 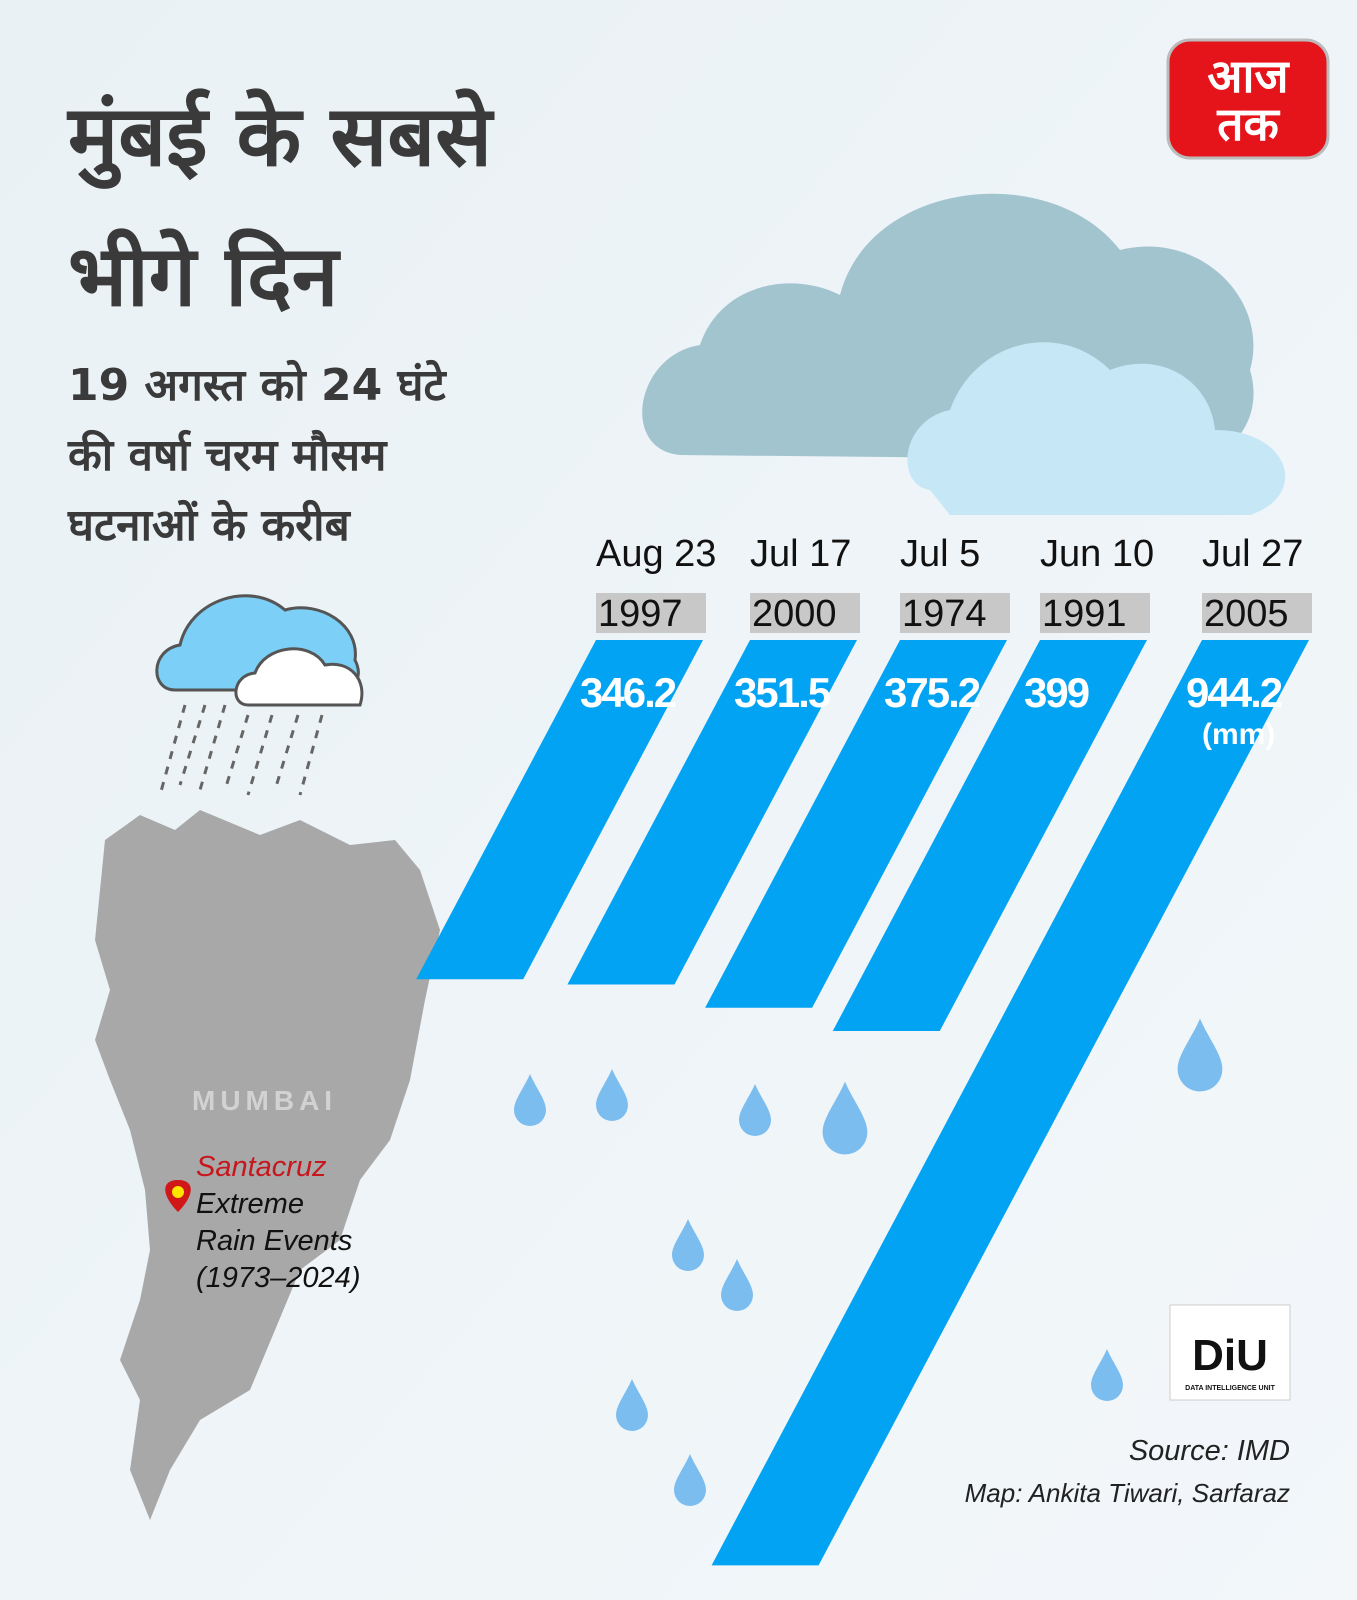 I want to click on title: भीगे दिन, so click(x=205, y=276).